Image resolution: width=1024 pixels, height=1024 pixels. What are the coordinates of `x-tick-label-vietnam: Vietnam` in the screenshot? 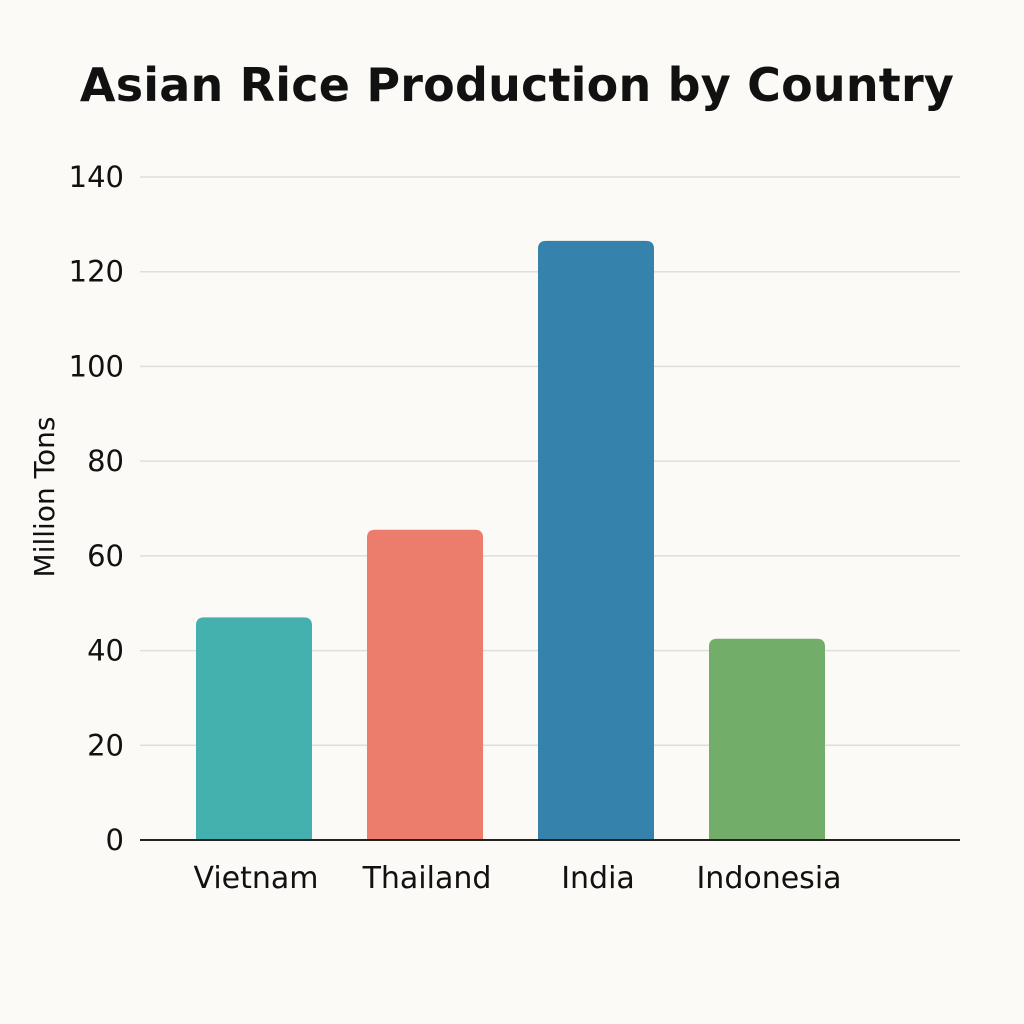 It's located at (255, 878).